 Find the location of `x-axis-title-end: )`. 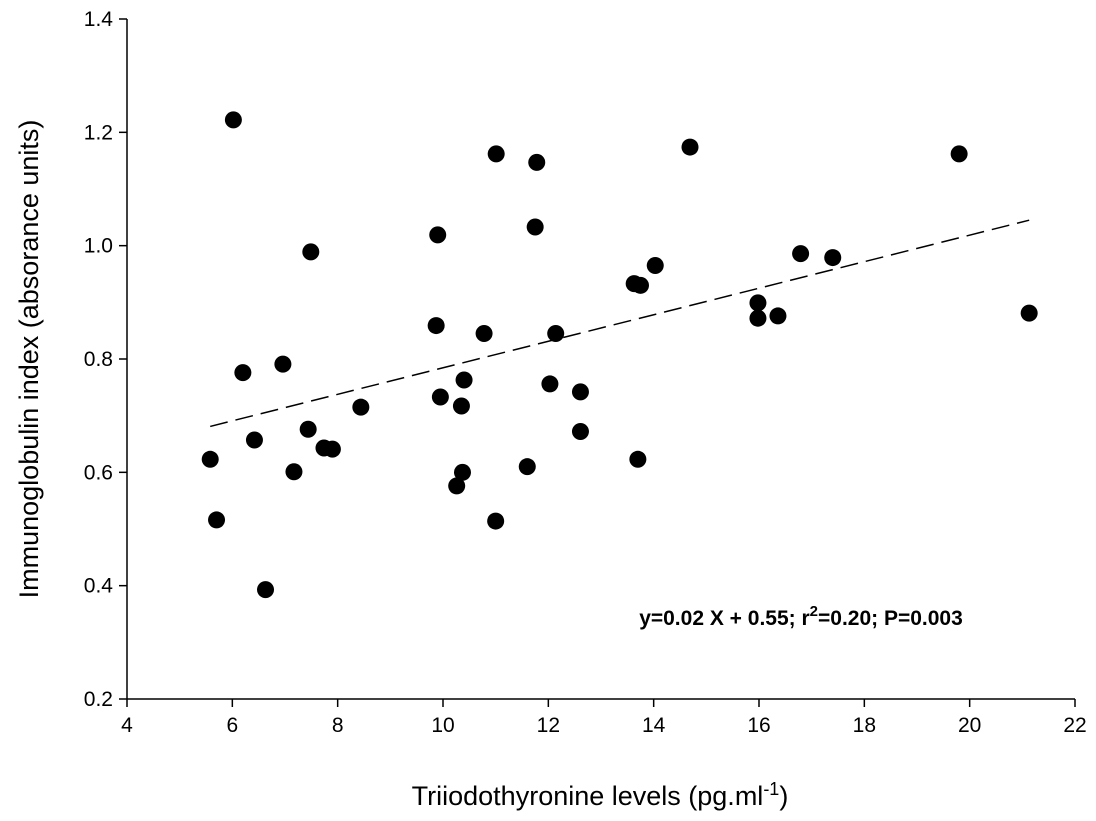

x-axis-title-end: ) is located at coordinates (783, 796).